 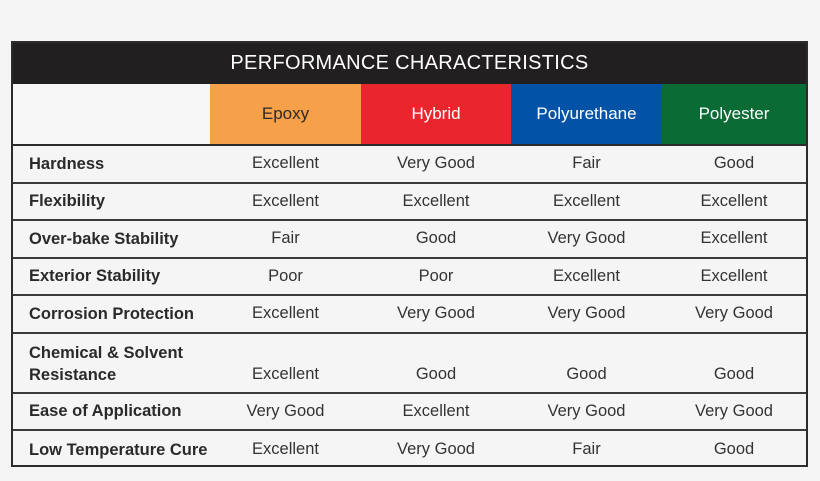 I want to click on table-row: Hardness Excellent Very Good Fair Good, so click(x=409, y=165).